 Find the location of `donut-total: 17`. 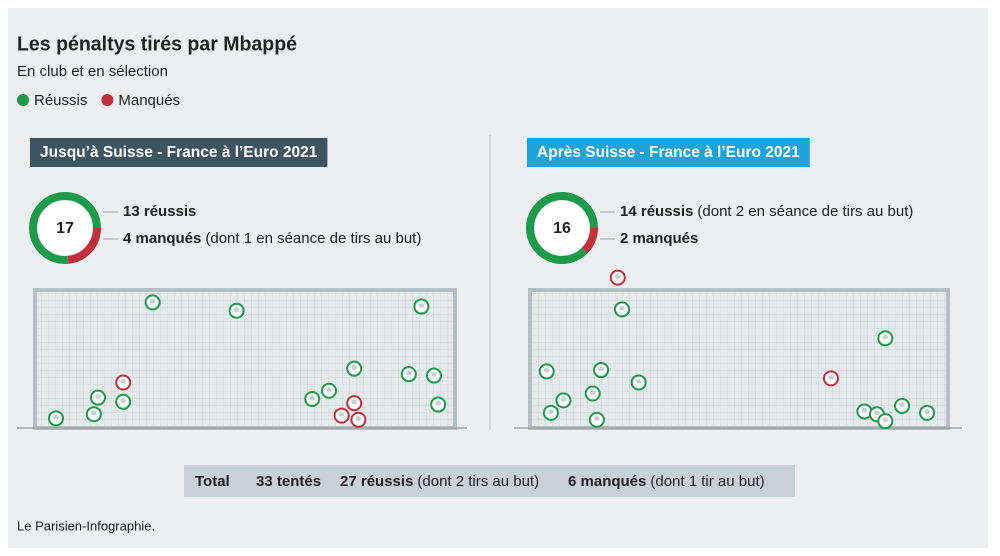

donut-total: 17 is located at coordinates (65, 228).